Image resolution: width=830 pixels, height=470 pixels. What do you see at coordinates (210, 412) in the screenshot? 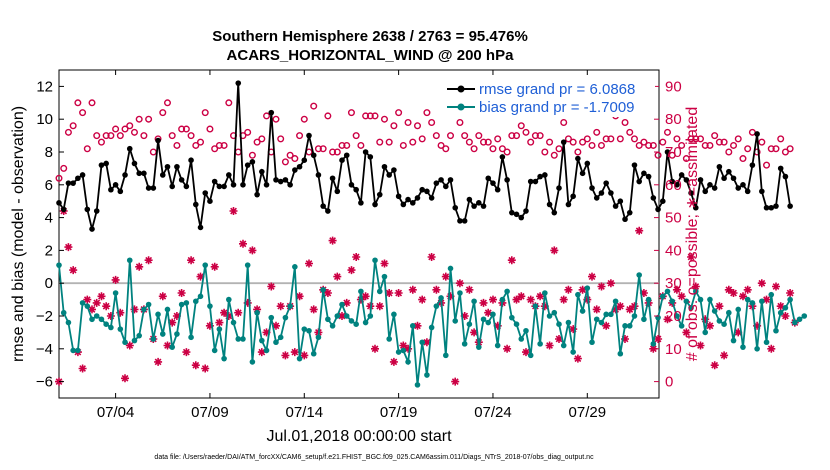
I see `x-tick-label: 07/09` at bounding box center [210, 412].